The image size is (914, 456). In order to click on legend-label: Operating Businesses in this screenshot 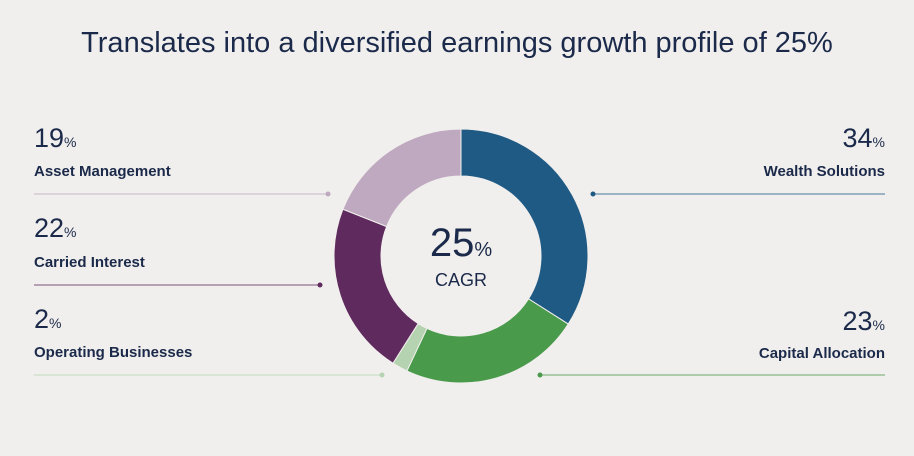, I will do `click(113, 352)`.